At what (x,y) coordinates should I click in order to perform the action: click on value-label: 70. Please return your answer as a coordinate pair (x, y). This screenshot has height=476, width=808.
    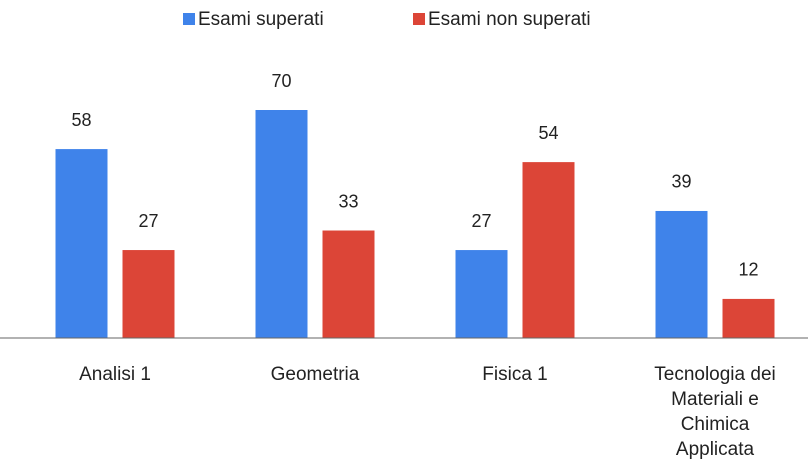
    Looking at the image, I should click on (281, 81).